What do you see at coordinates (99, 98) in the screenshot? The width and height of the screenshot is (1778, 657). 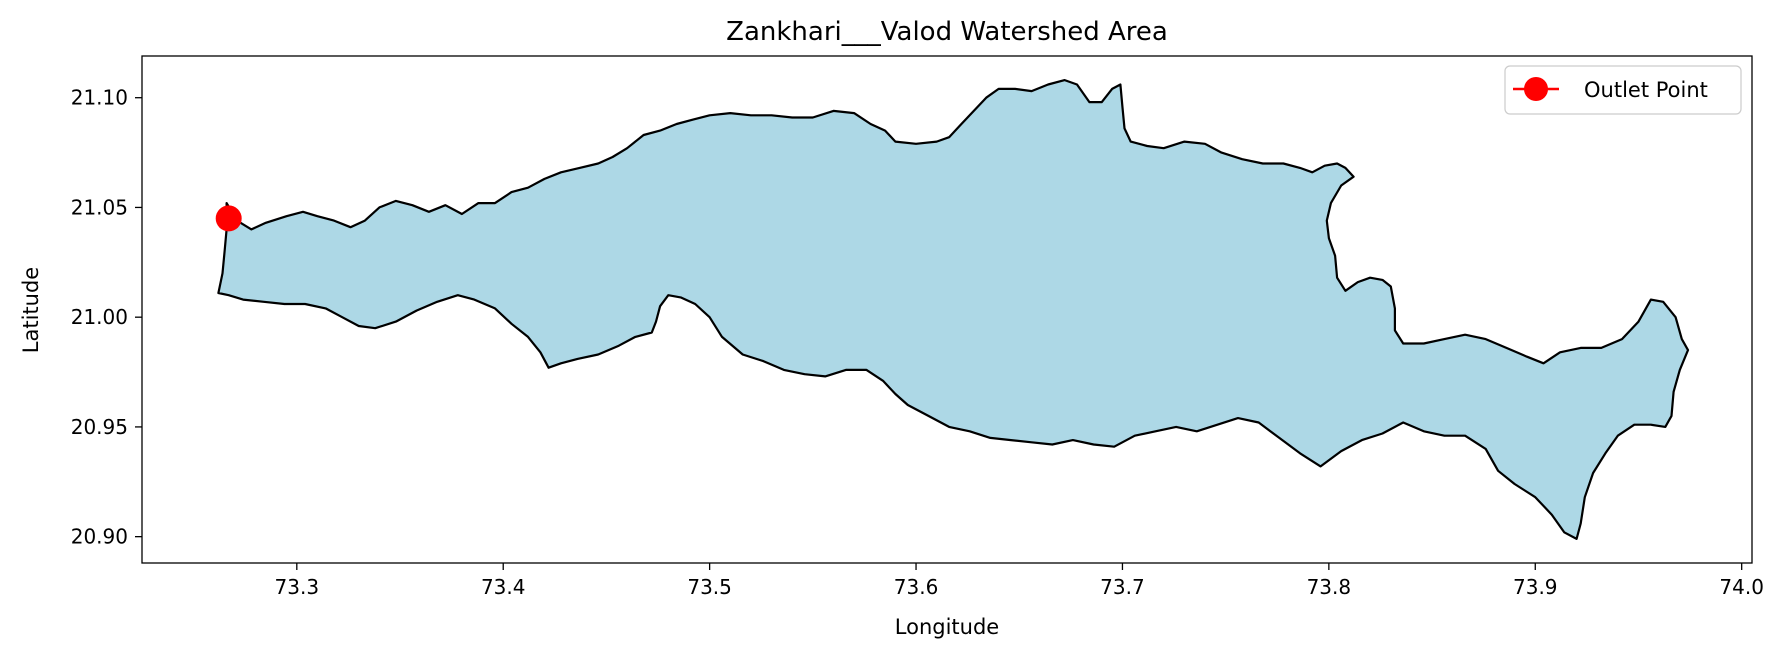 I see `y-tick-label: 21.10` at bounding box center [99, 98].